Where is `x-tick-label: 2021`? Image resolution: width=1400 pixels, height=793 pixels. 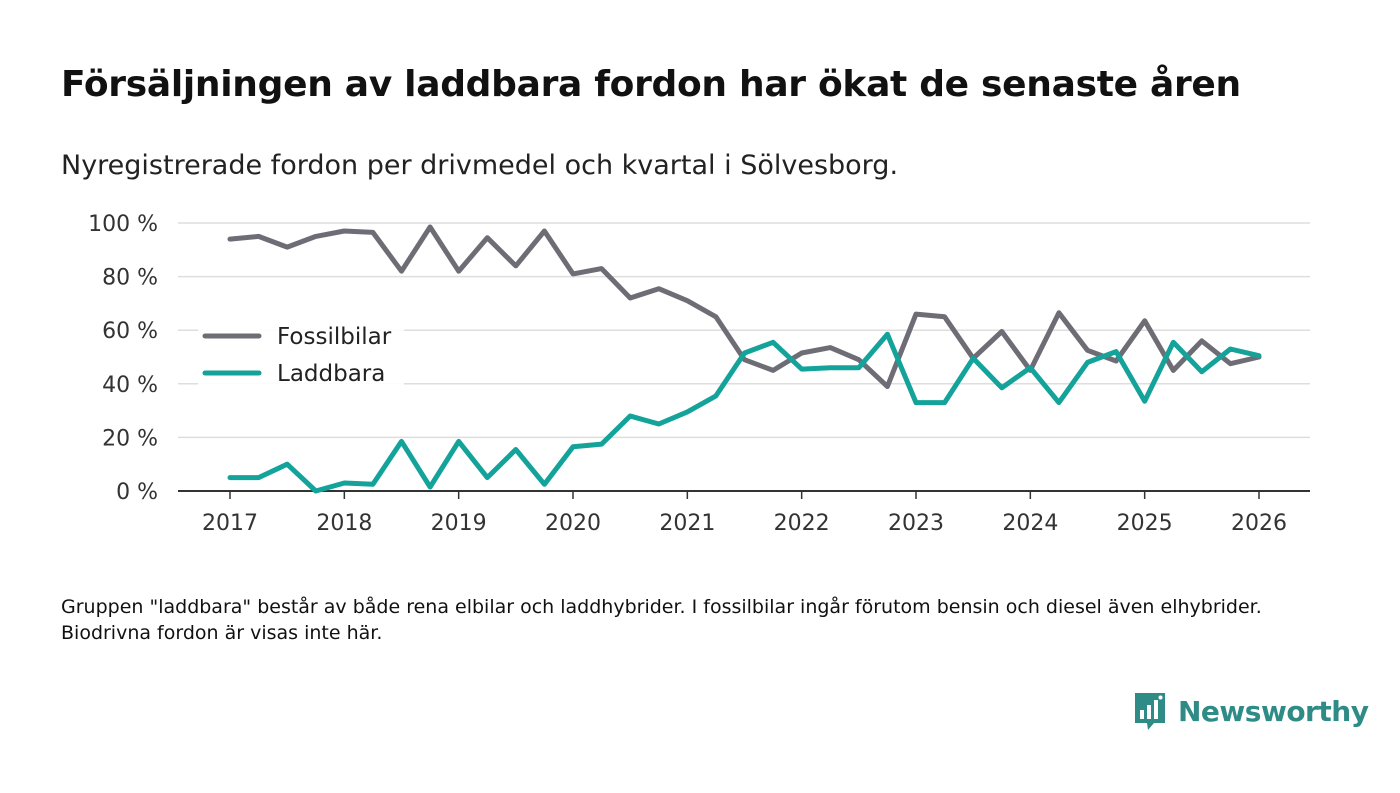 x-tick-label: 2021 is located at coordinates (687, 523).